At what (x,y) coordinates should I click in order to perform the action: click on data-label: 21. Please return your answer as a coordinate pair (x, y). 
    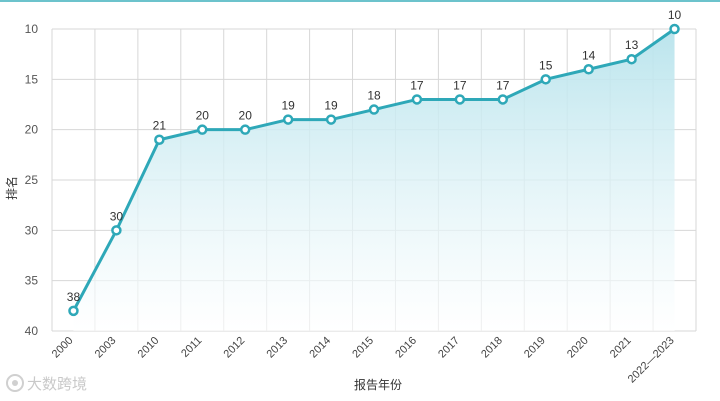
    Looking at the image, I should click on (160, 126).